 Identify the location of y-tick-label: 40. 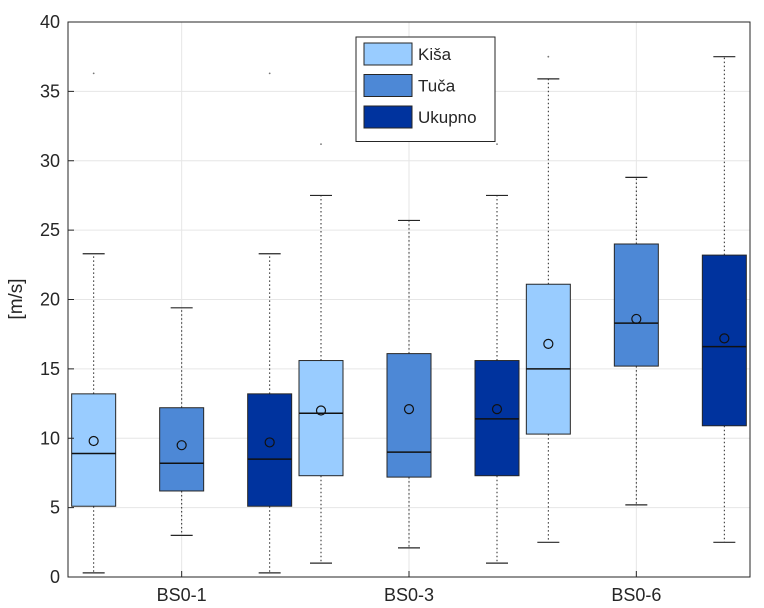
(50, 22).